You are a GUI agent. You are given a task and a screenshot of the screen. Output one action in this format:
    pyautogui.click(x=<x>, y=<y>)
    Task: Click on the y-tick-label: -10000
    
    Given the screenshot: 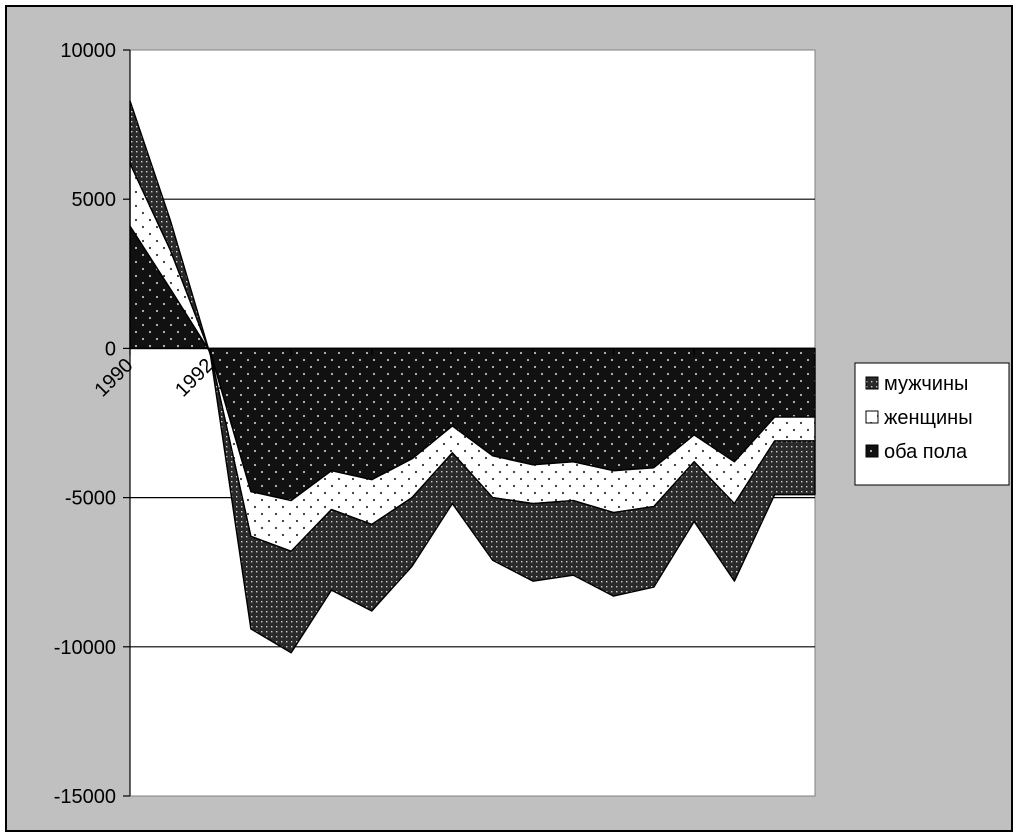 What is the action you would take?
    pyautogui.click(x=85, y=648)
    